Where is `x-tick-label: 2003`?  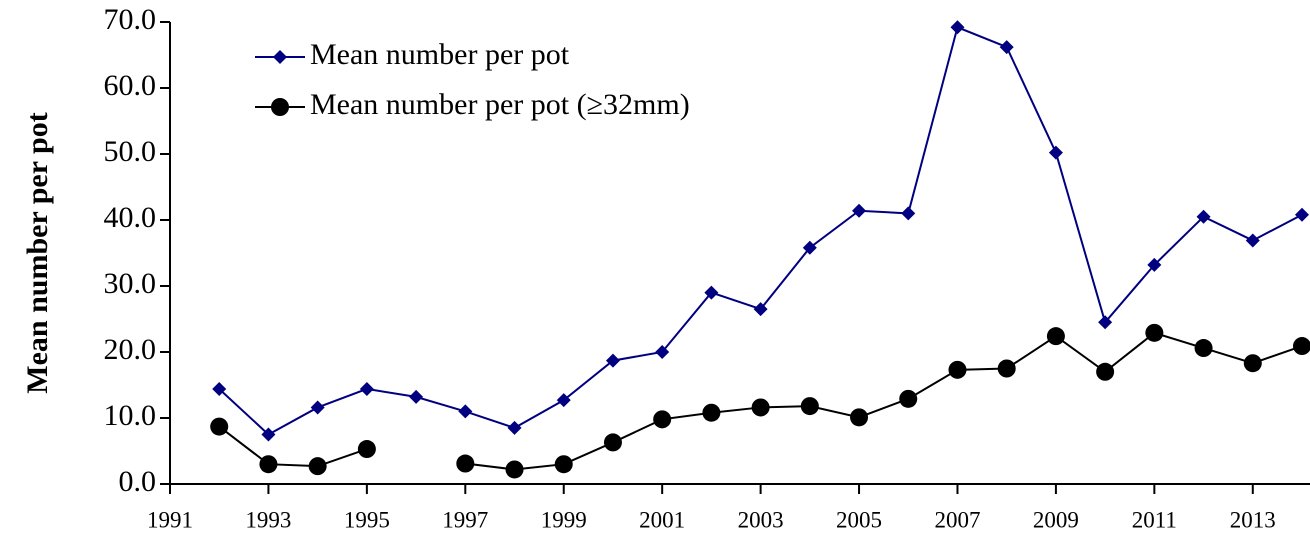
x-tick-label: 2003 is located at coordinates (761, 519).